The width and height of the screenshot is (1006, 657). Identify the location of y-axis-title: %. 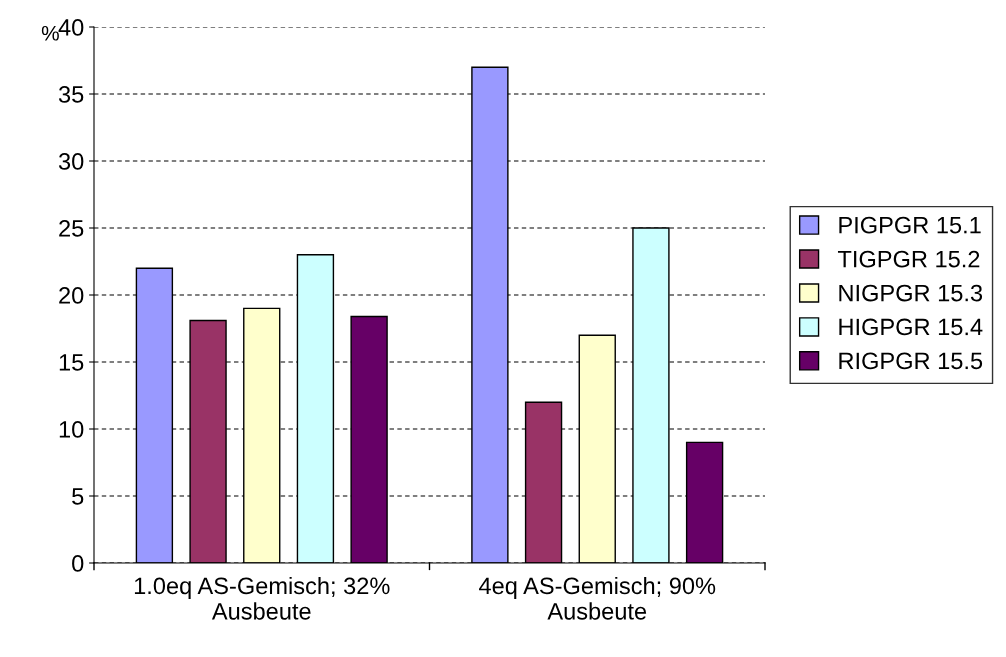
(50, 33).